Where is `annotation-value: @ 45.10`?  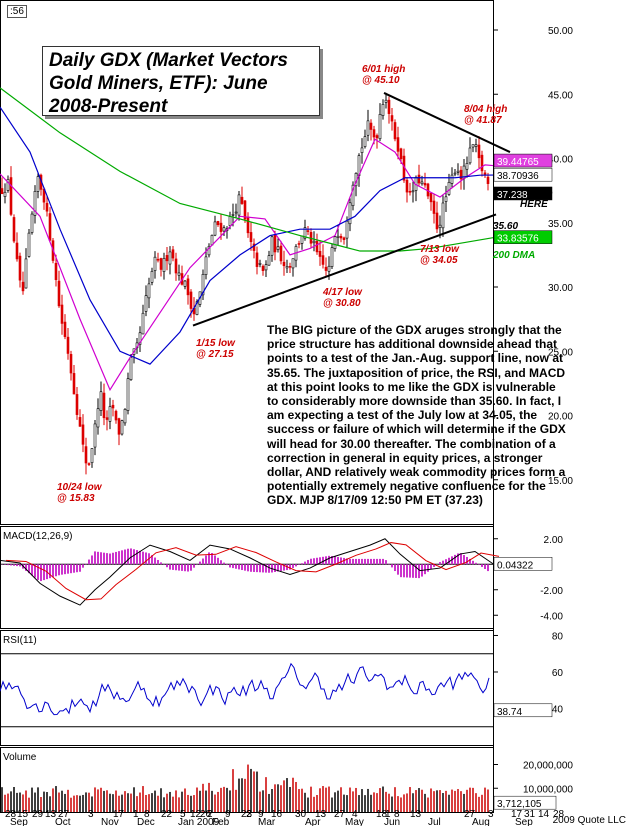 annotation-value: @ 45.10 is located at coordinates (381, 80).